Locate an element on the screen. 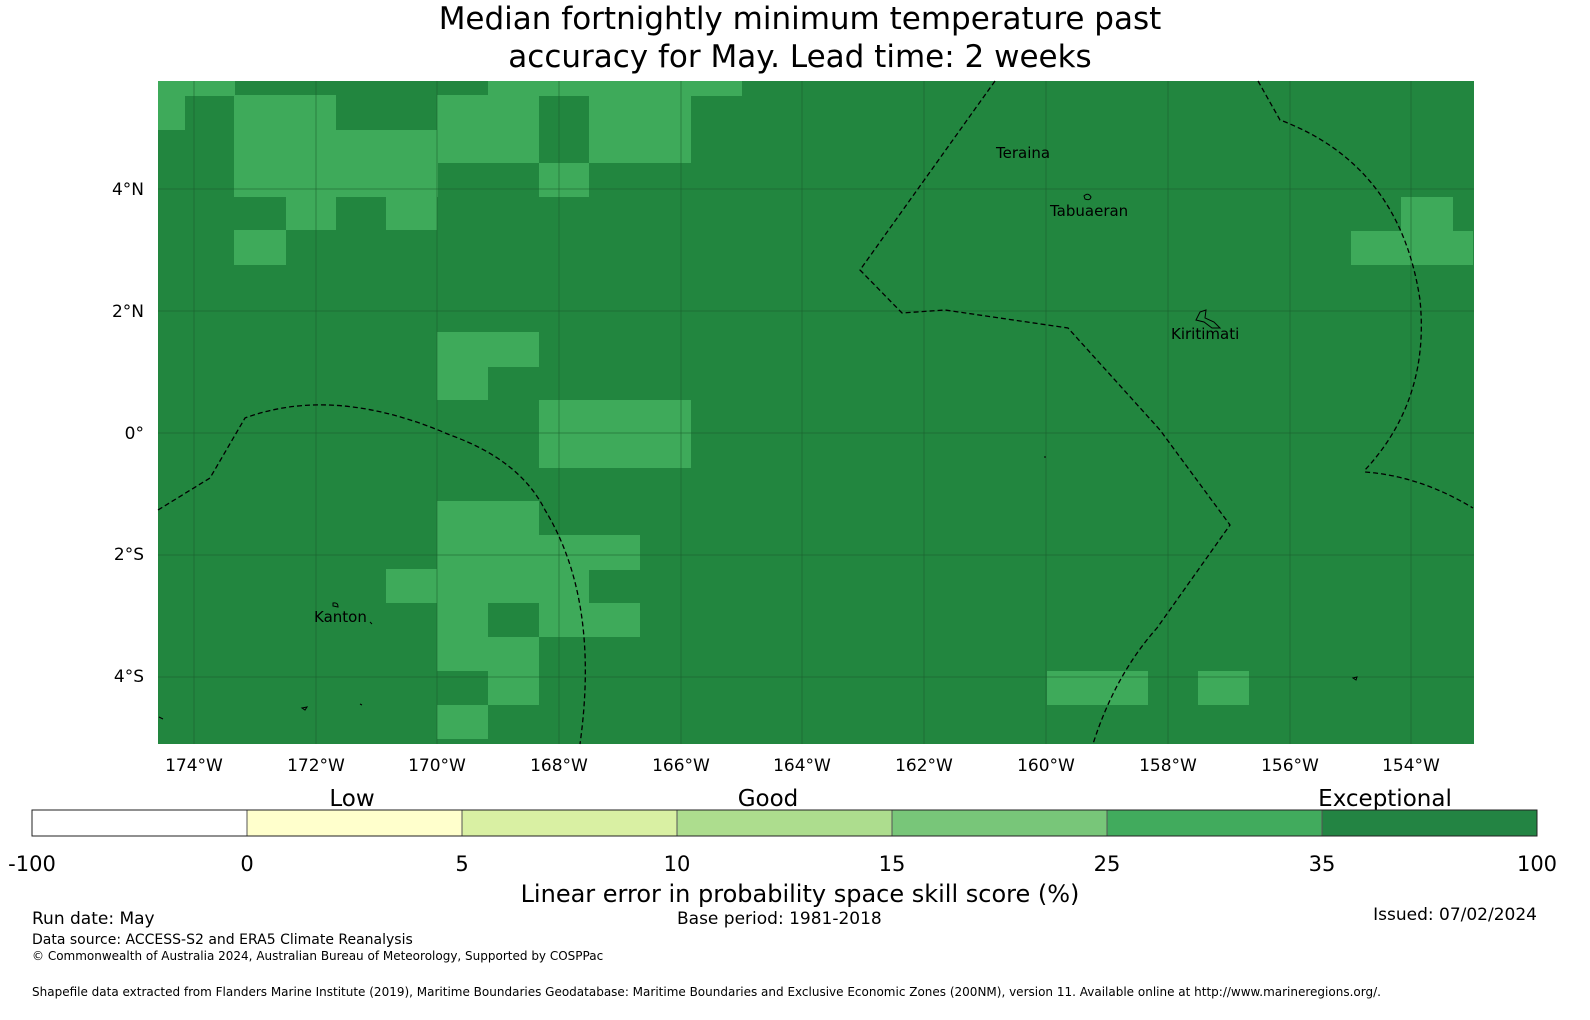 The image size is (1590, 1020). lat-tick-2n: 2°N is located at coordinates (128, 312).